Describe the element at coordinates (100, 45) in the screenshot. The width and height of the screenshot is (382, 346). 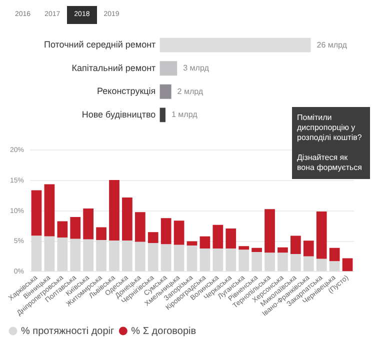
I see `y-tick-label: Поточний середній ремонт` at that location.